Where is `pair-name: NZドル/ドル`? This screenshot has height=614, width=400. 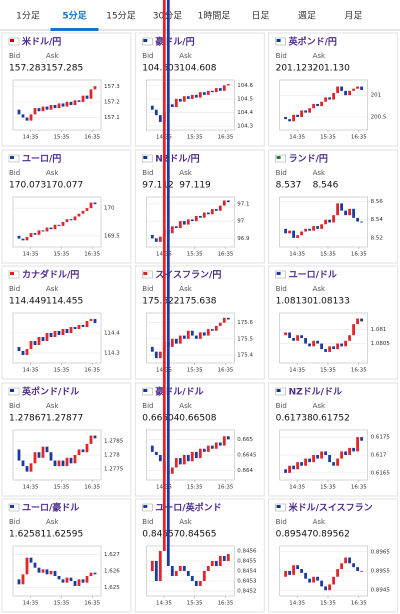
pair-name: NZドル/ドル is located at coordinates (315, 392).